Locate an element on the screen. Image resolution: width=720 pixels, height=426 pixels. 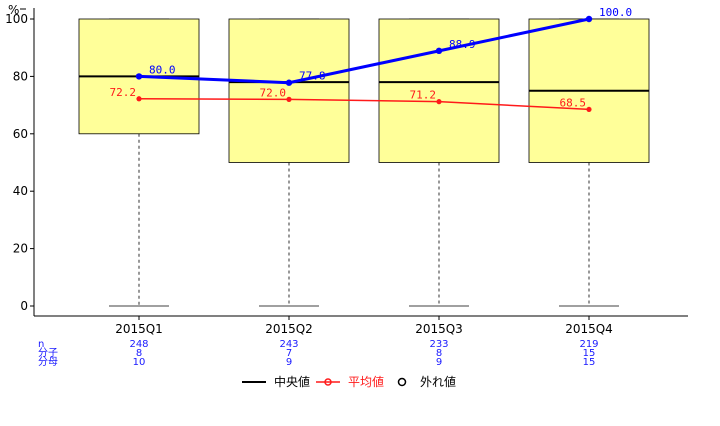
legend-outlier-label: 外れ値 is located at coordinates (438, 381).